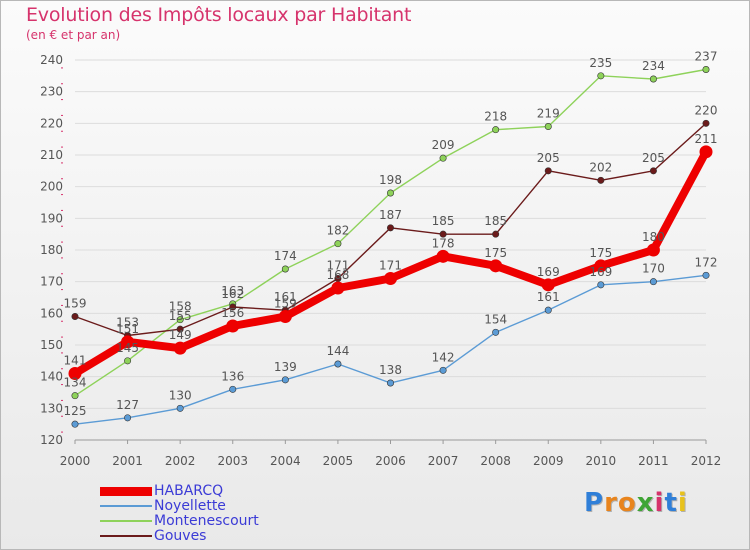  Describe the element at coordinates (230, 491) in the screenshot. I see `legend-item-habarcq: HABARCQ` at that location.